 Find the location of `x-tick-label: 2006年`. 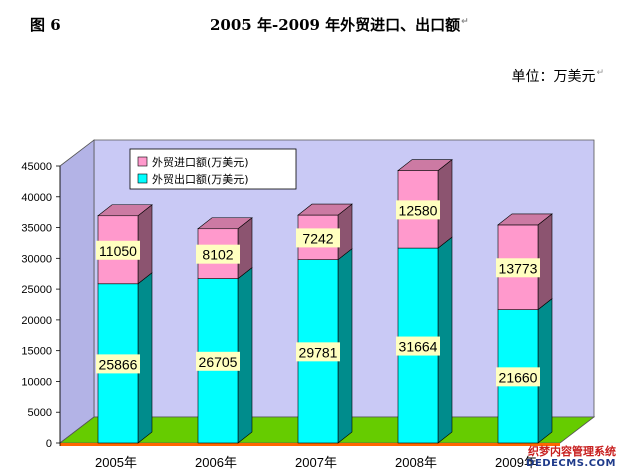

x-tick-label: 2006年 is located at coordinates (216, 462).